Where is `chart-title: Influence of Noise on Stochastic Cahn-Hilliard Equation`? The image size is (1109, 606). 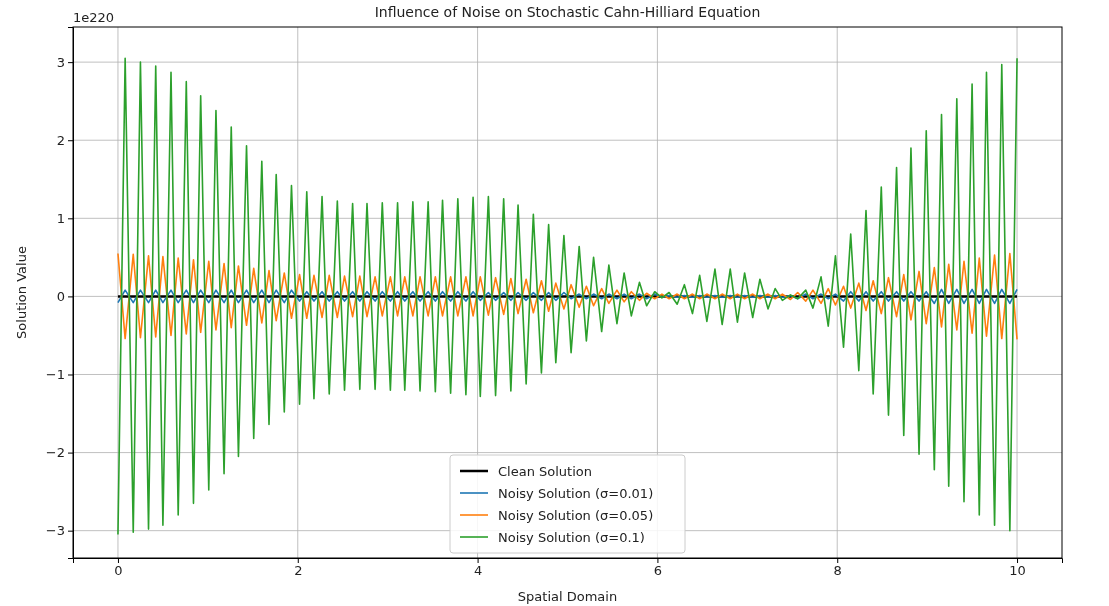
chart-title: Influence of Noise on Stochastic Cahn-Hilliard Equation is located at coordinates (567, 12).